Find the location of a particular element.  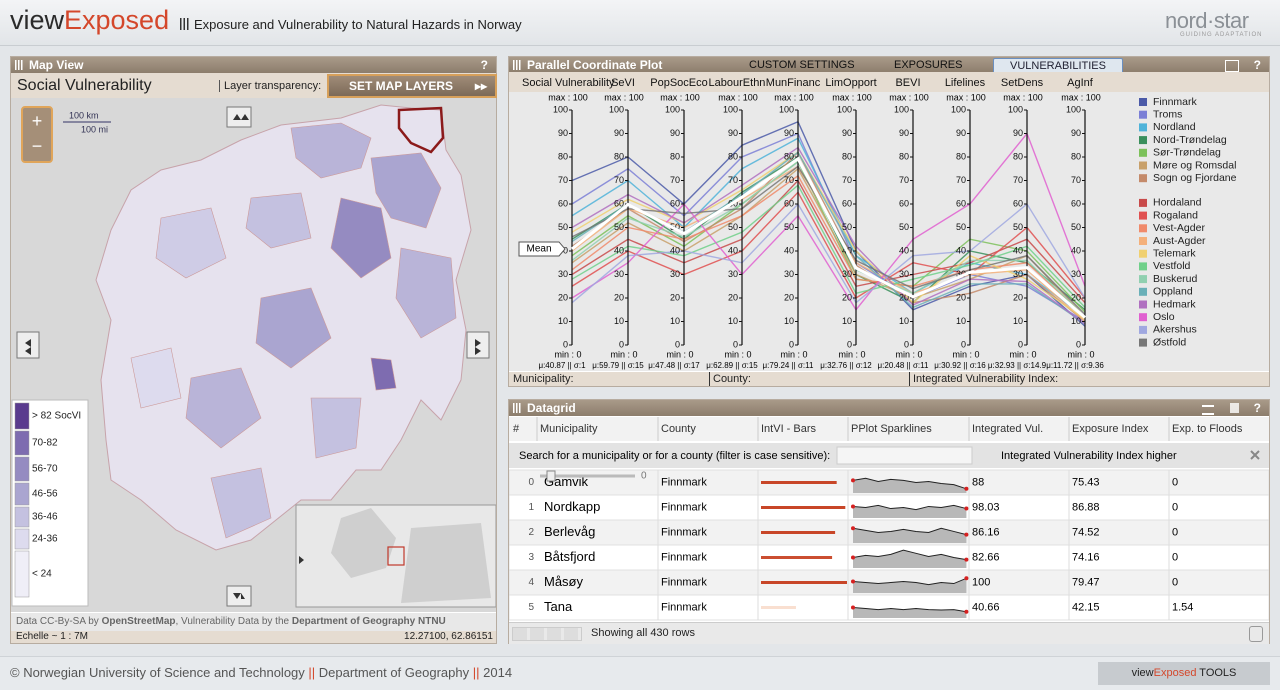

search-input is located at coordinates (904, 455).